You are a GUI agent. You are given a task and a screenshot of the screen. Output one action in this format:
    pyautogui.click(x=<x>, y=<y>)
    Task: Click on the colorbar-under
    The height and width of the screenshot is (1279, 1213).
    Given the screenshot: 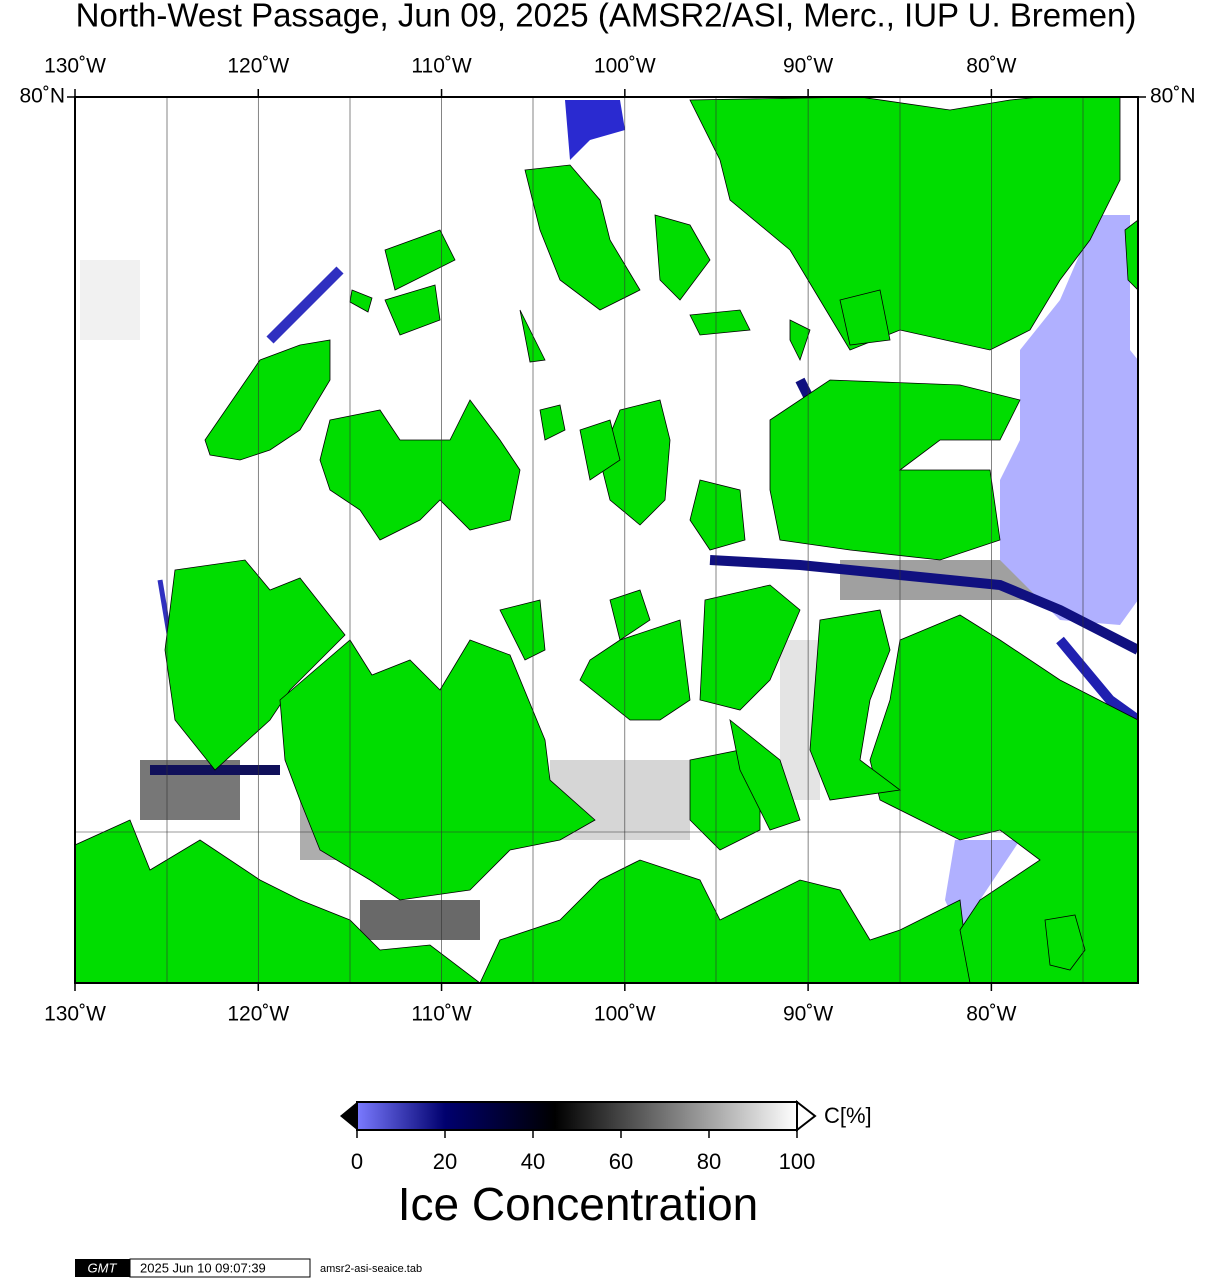 What is the action you would take?
    pyautogui.click(x=348, y=1116)
    